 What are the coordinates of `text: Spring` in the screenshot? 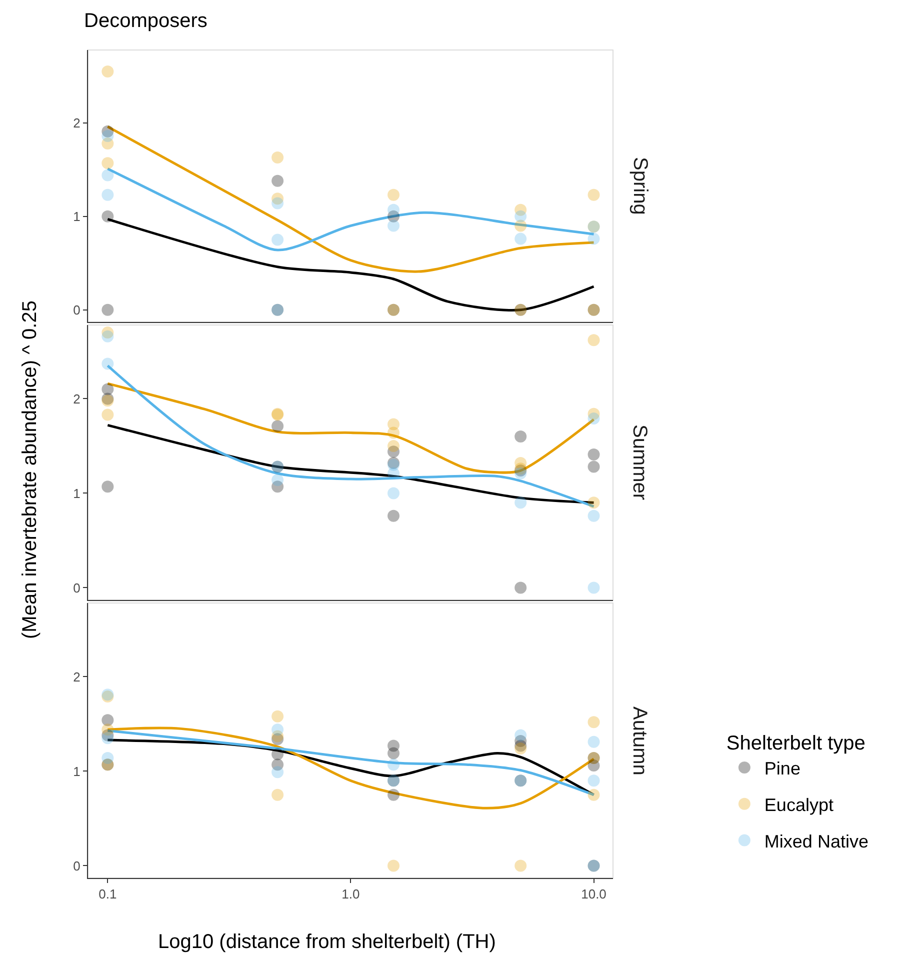 It's located at (640, 186).